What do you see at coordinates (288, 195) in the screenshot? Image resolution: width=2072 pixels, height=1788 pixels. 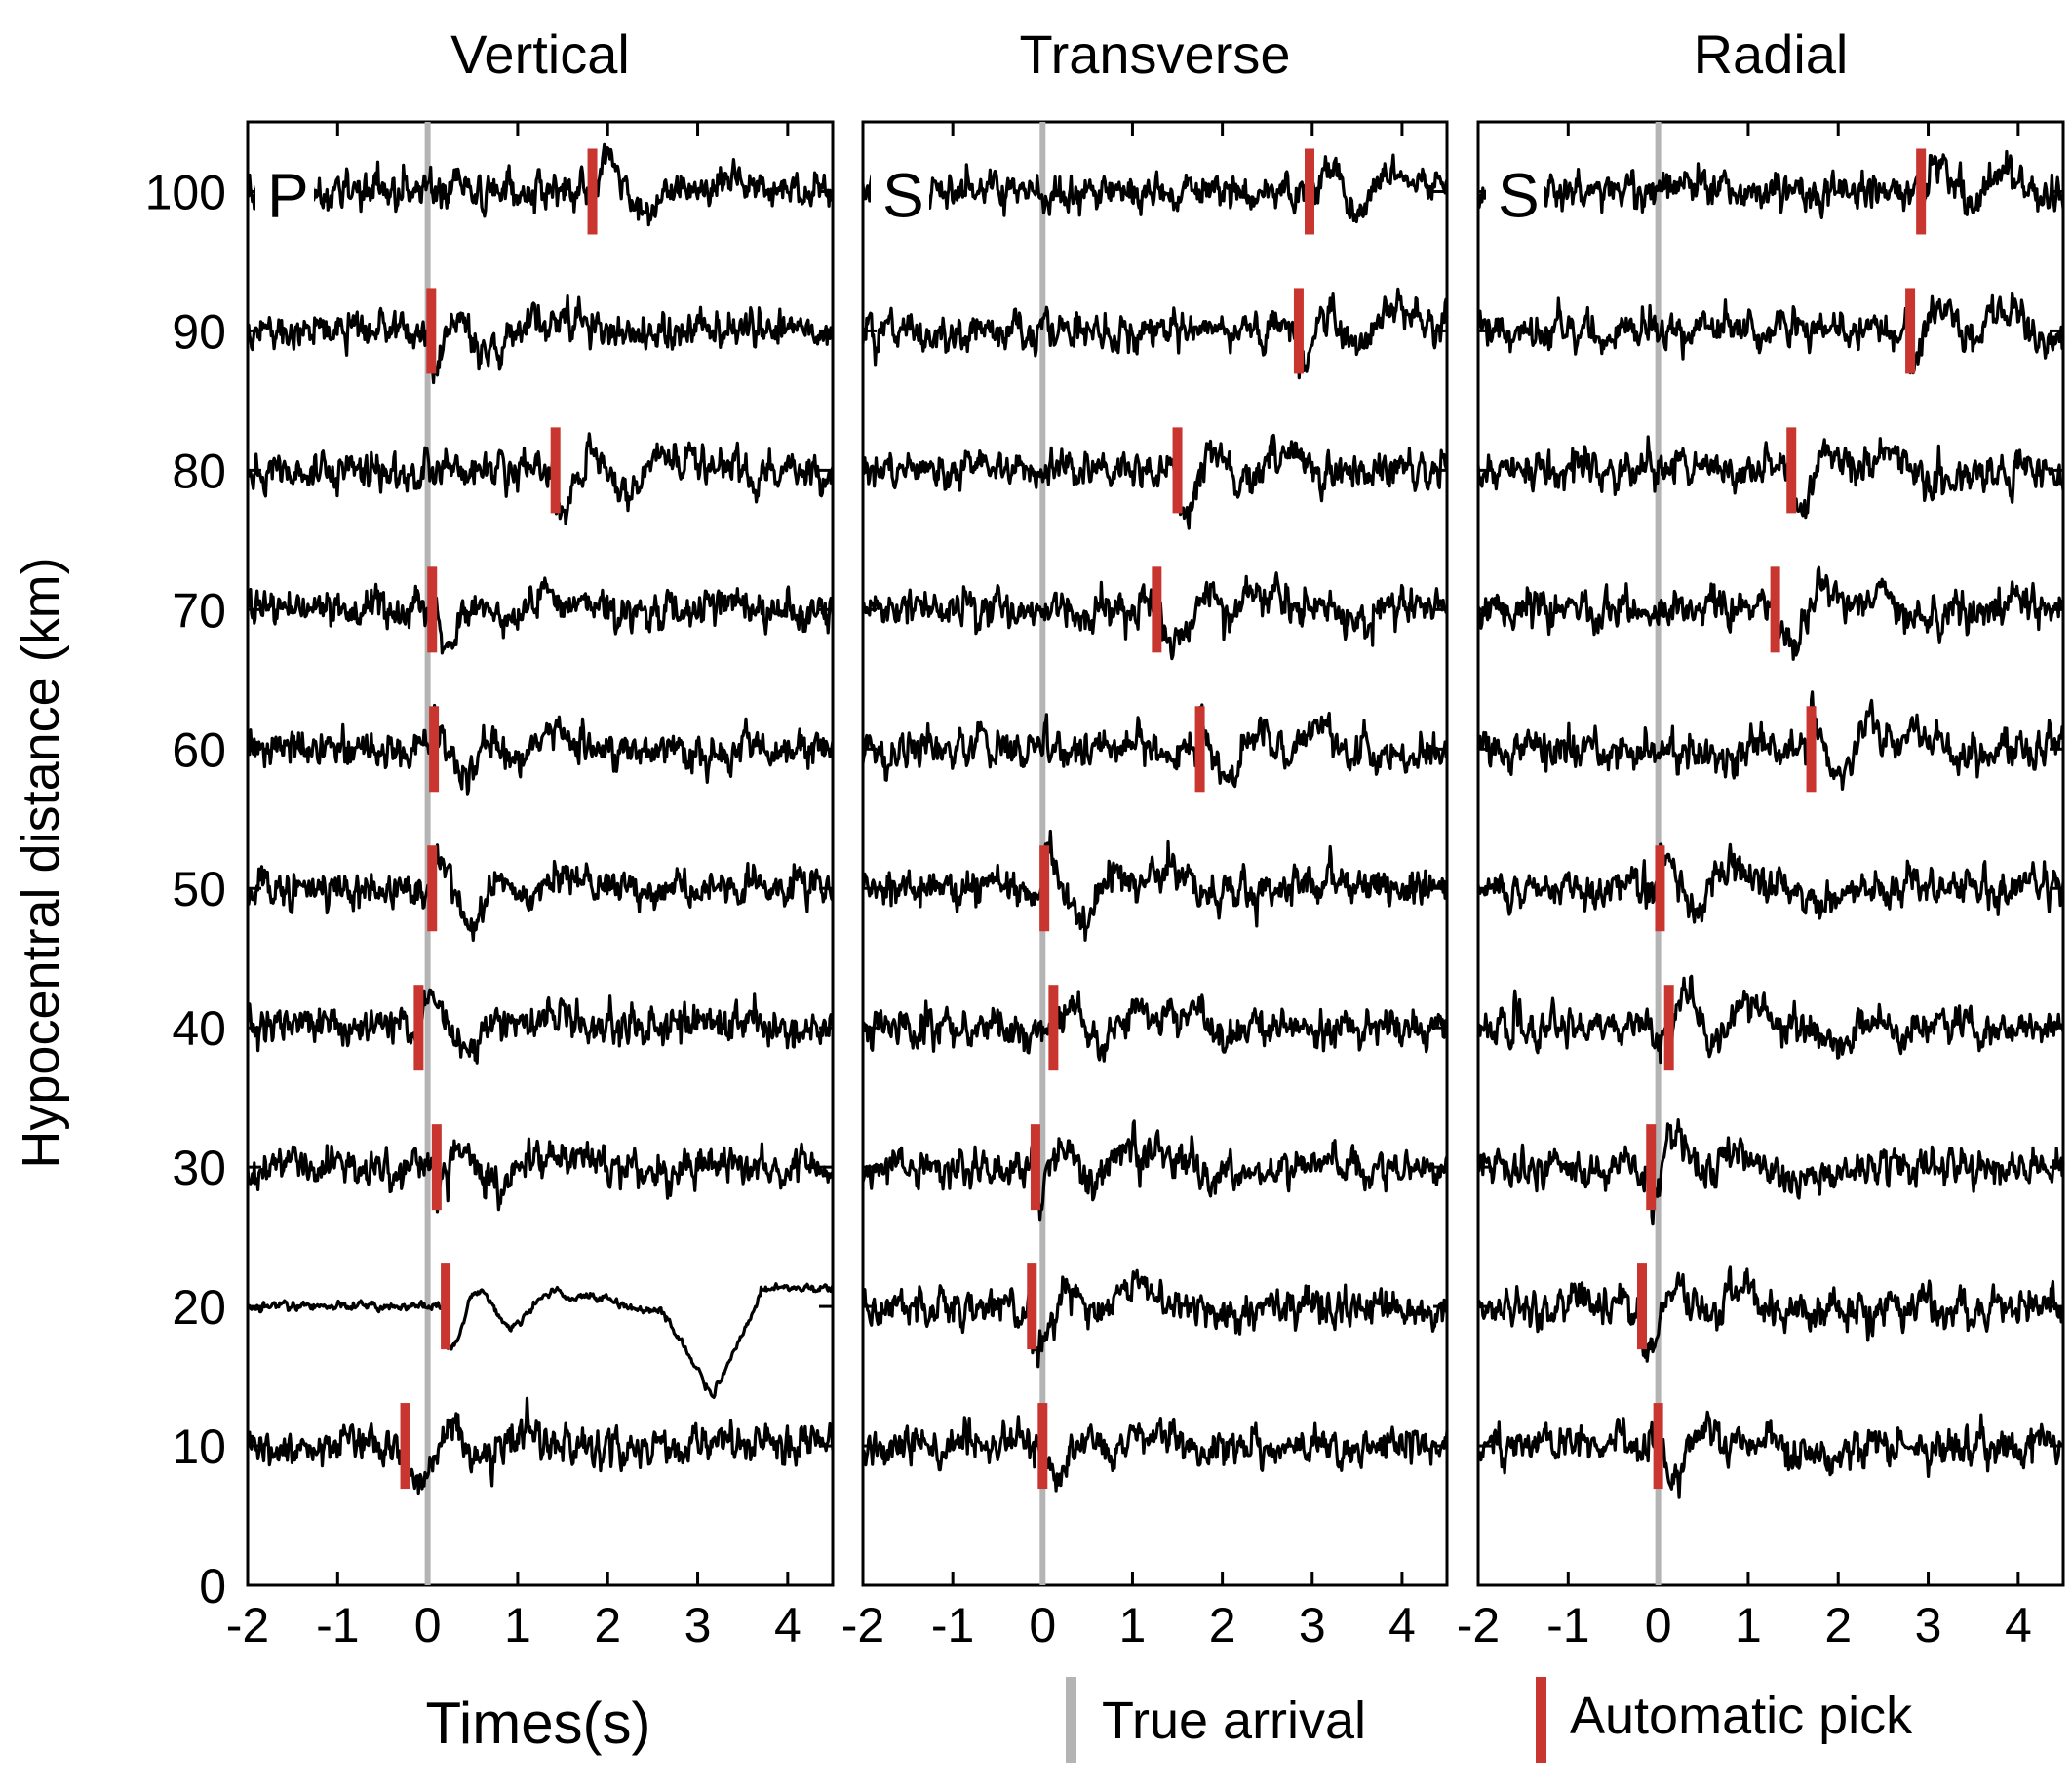 I see `phase-label: P` at bounding box center [288, 195].